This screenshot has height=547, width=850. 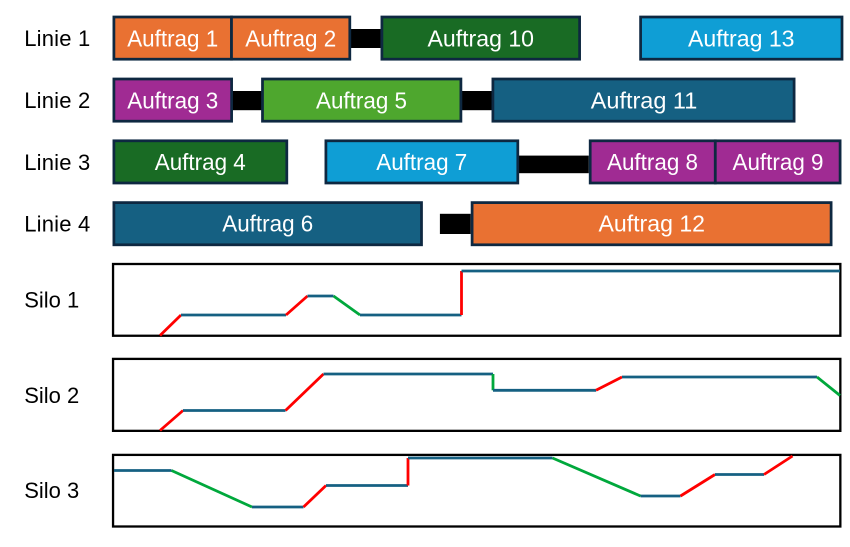 I want to click on svg-text: Auftrag 4, so click(x=200, y=162).